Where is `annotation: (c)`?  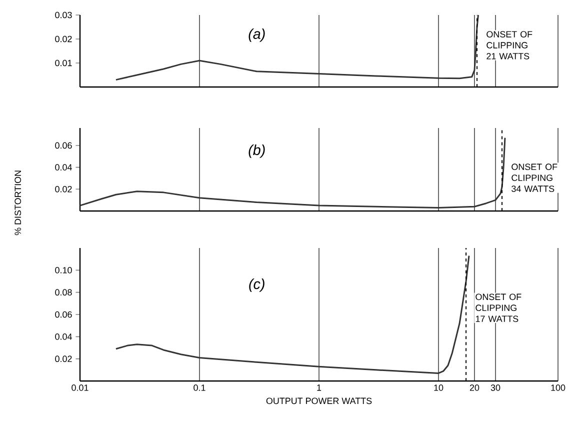
annotation: (c) is located at coordinates (256, 285).